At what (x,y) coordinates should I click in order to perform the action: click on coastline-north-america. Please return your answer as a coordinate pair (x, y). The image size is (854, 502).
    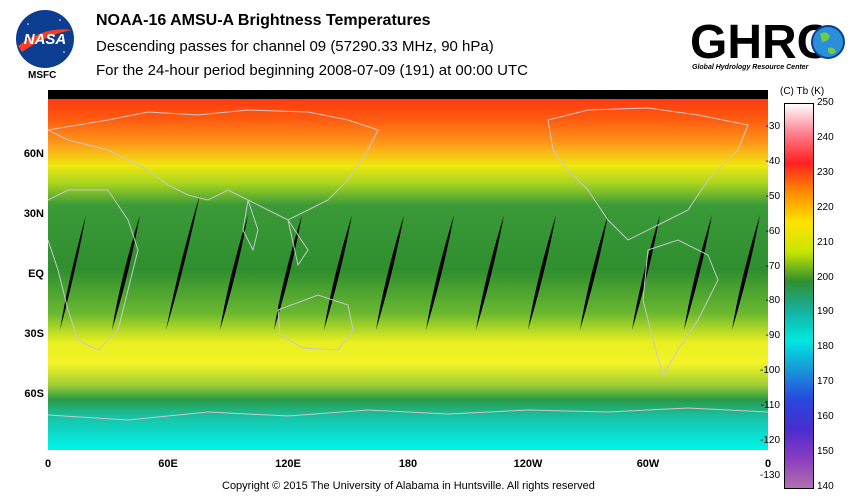
    Looking at the image, I should click on (648, 174).